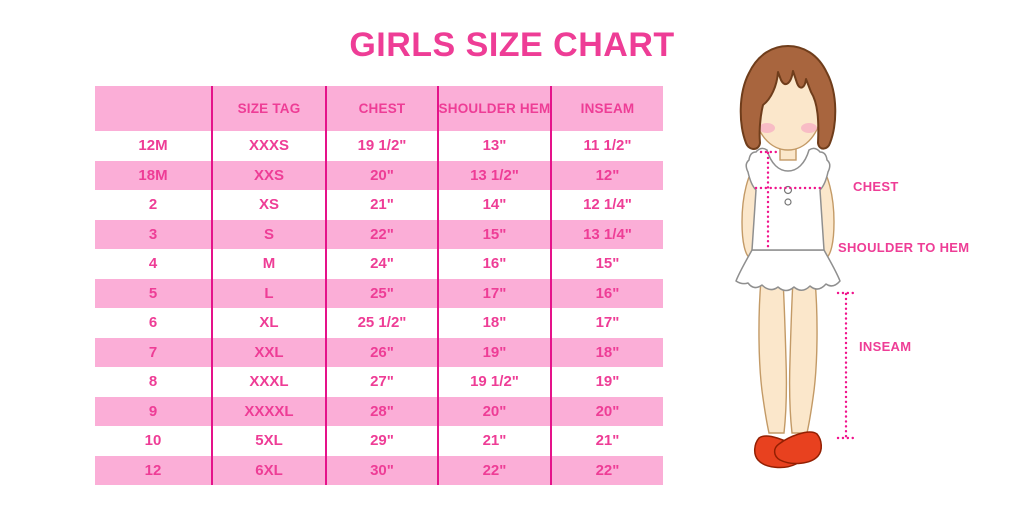  I want to click on table-header-cell: CHEST, so click(381, 108).